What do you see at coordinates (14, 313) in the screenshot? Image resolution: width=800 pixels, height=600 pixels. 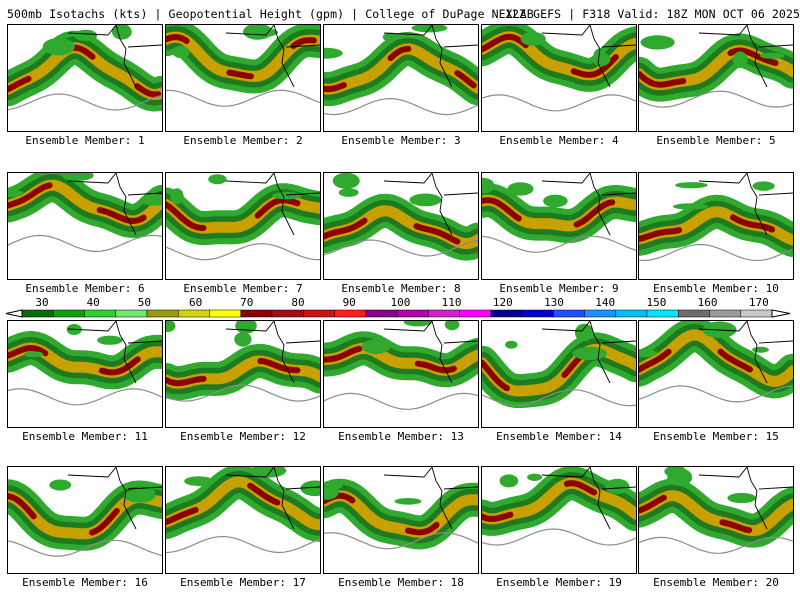 I see `colorbar-min-arrow` at bounding box center [14, 313].